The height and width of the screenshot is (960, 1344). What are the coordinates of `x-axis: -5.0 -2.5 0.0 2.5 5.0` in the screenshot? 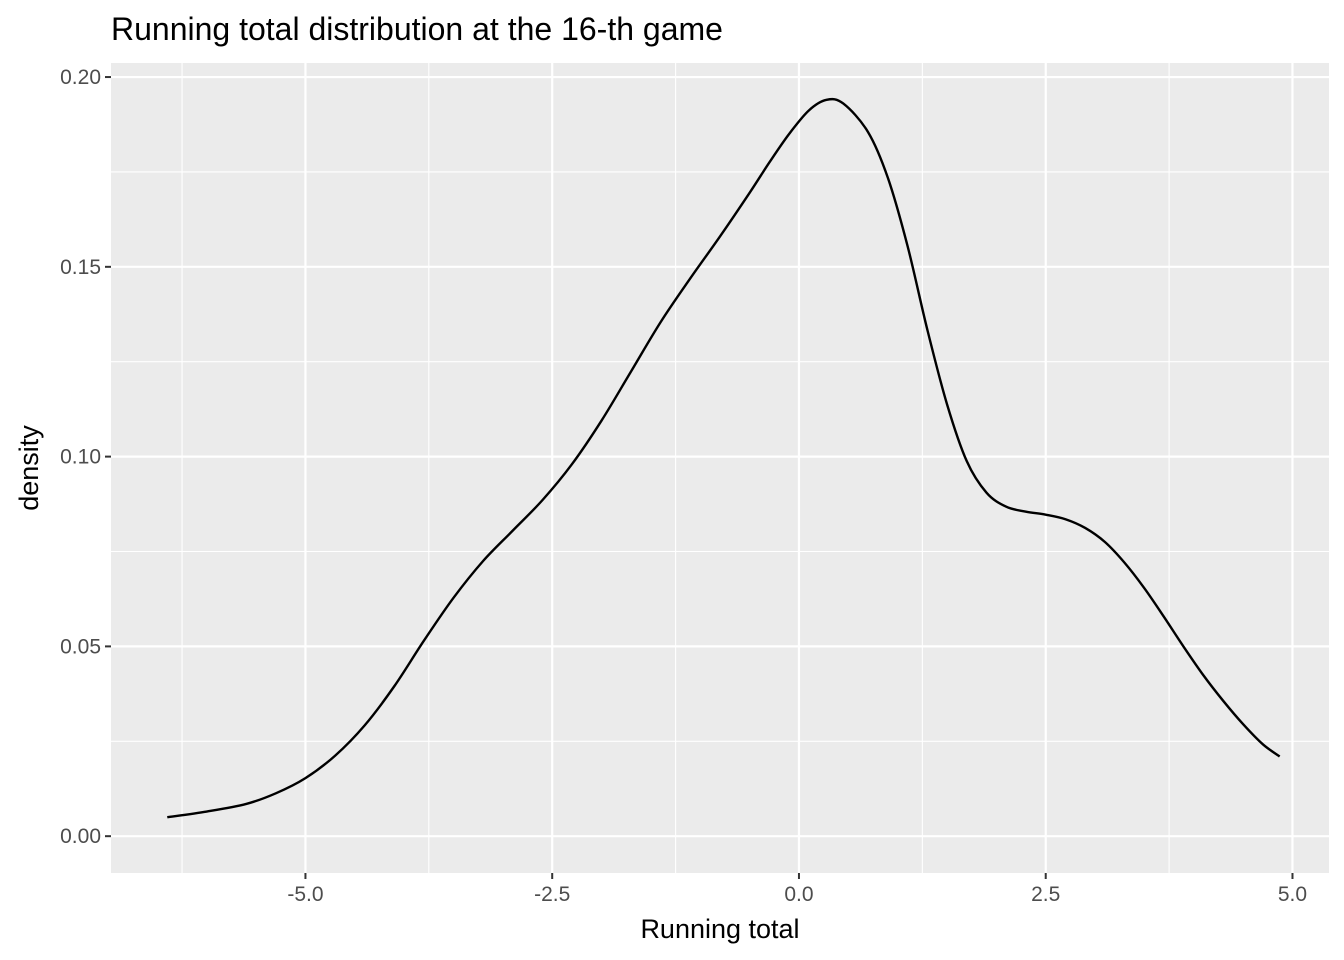 It's located at (797, 889).